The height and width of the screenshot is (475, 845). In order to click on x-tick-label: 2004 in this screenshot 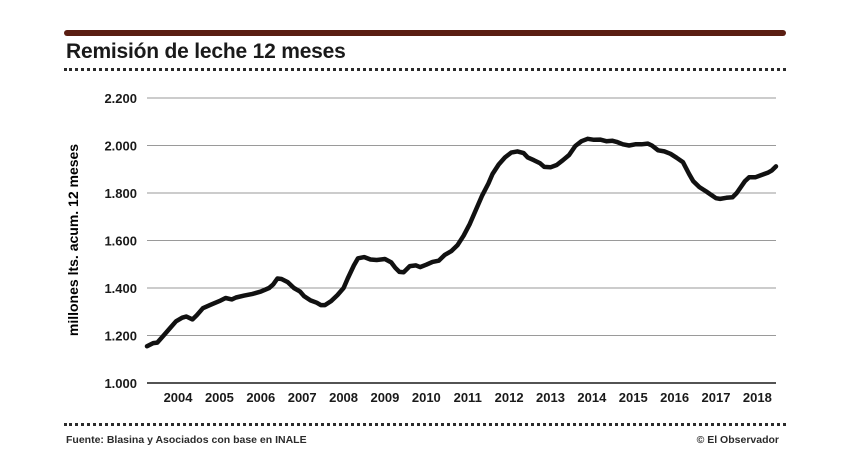, I will do `click(179, 397)`.